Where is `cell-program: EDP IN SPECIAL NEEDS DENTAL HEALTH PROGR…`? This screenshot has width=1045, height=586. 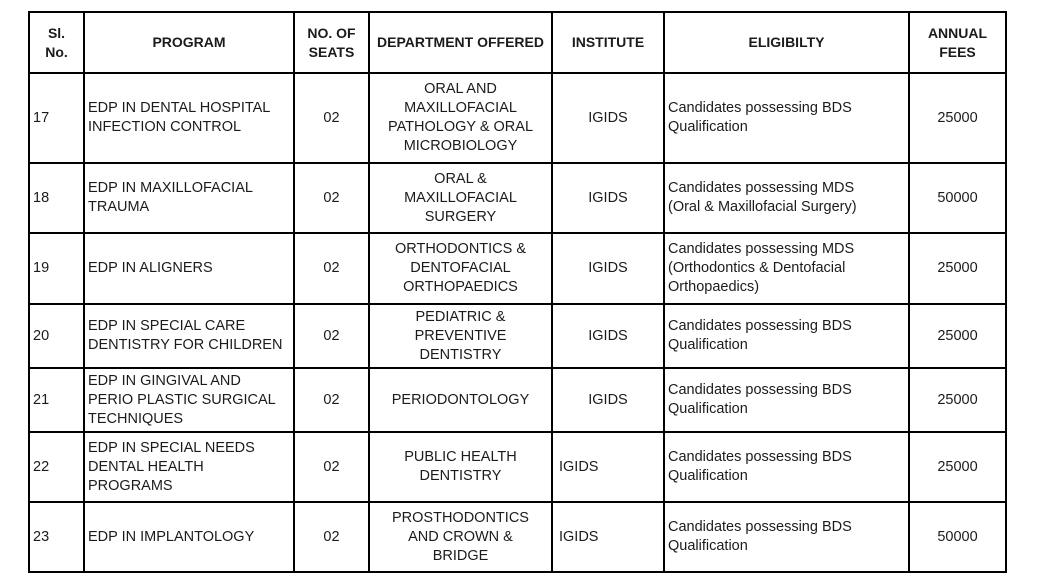 cell-program: EDP IN SPECIAL NEEDS DENTAL HEALTH PROGR… is located at coordinates (189, 467).